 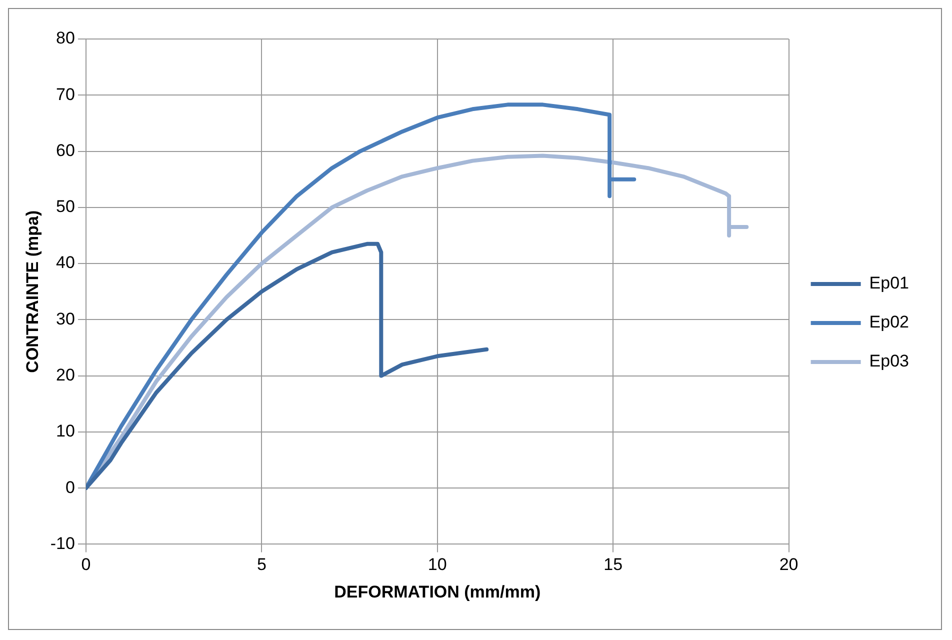 What do you see at coordinates (65, 150) in the screenshot?
I see `y-tick-label: 60` at bounding box center [65, 150].